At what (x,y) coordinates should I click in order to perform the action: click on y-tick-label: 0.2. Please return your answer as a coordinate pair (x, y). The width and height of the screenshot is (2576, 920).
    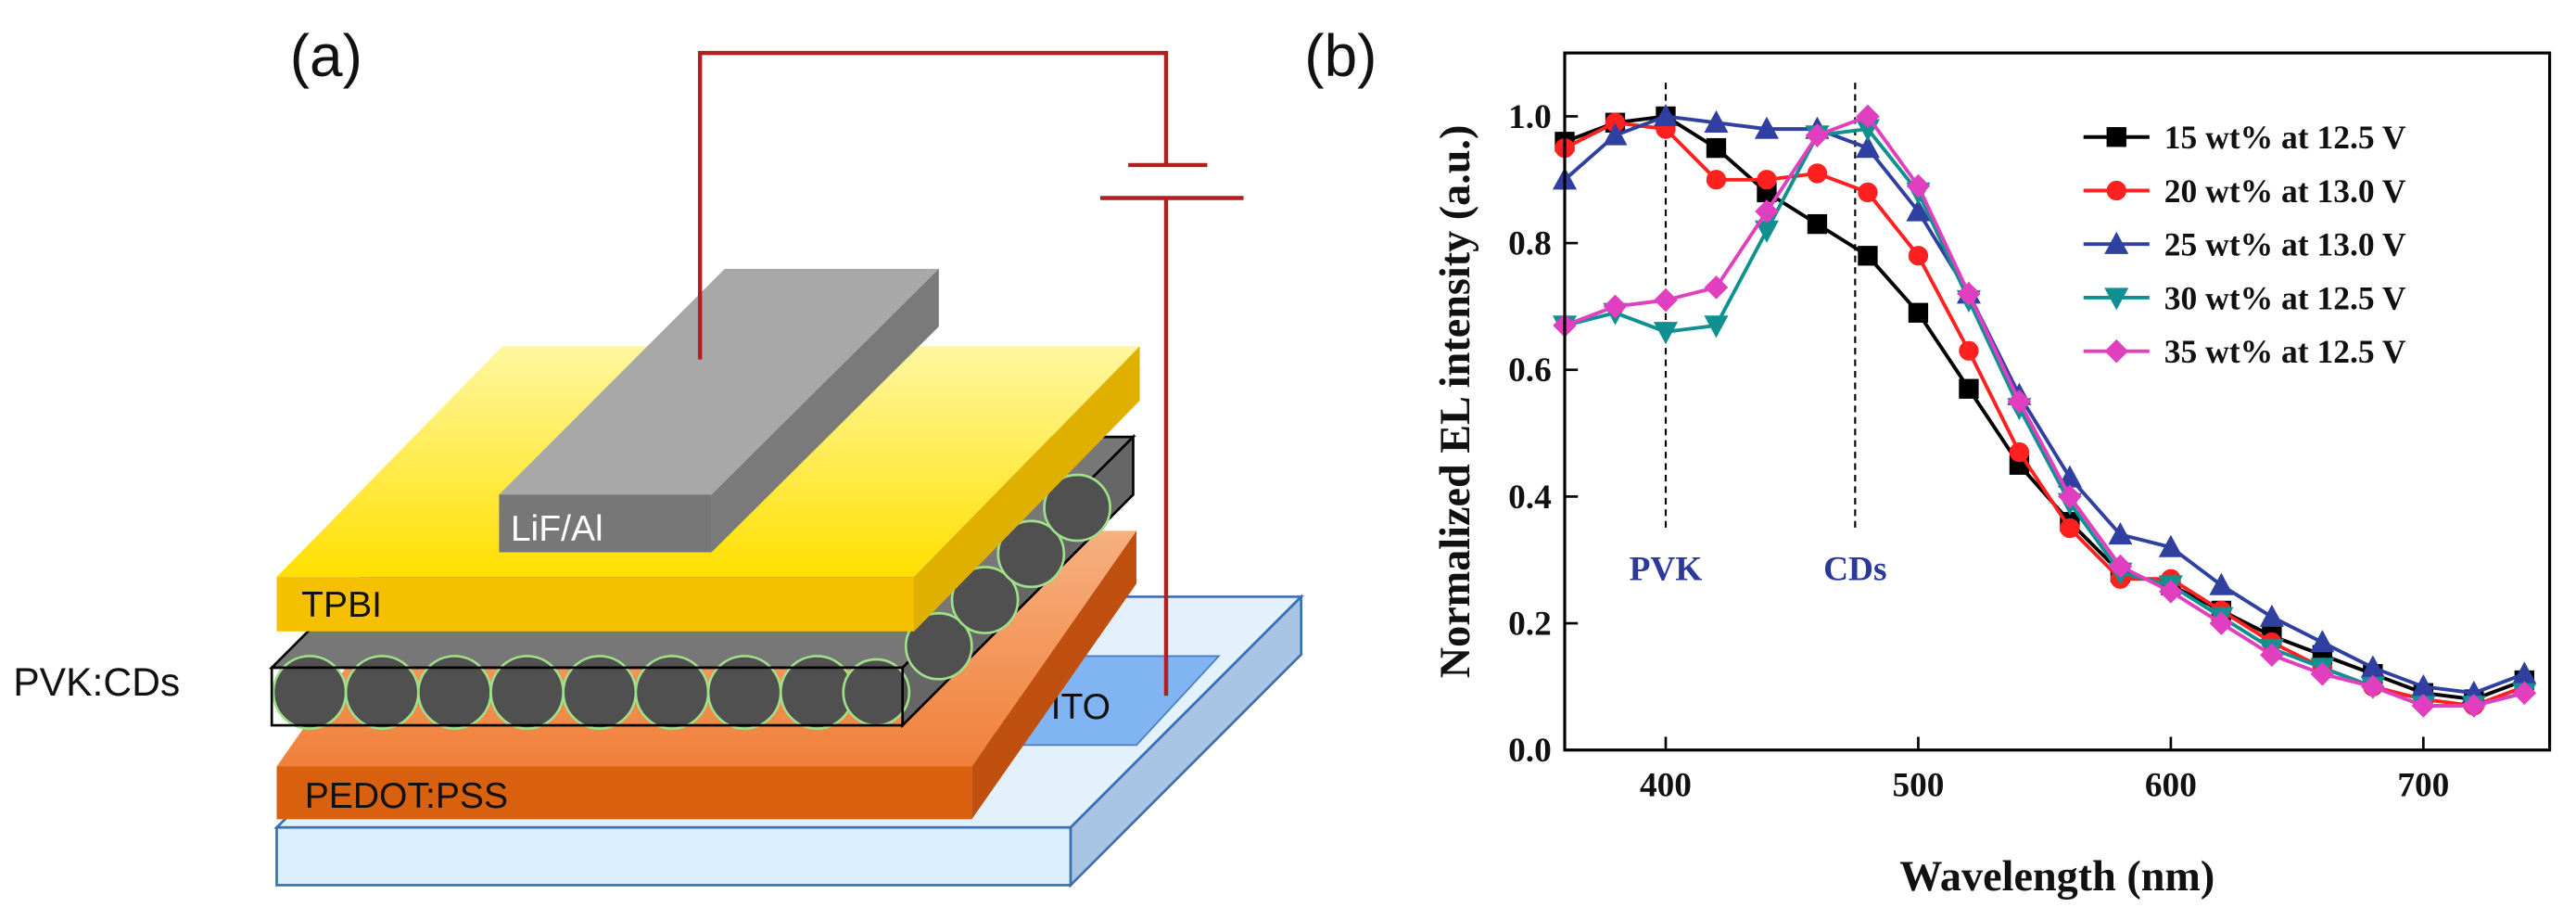
    Looking at the image, I should click on (1530, 625).